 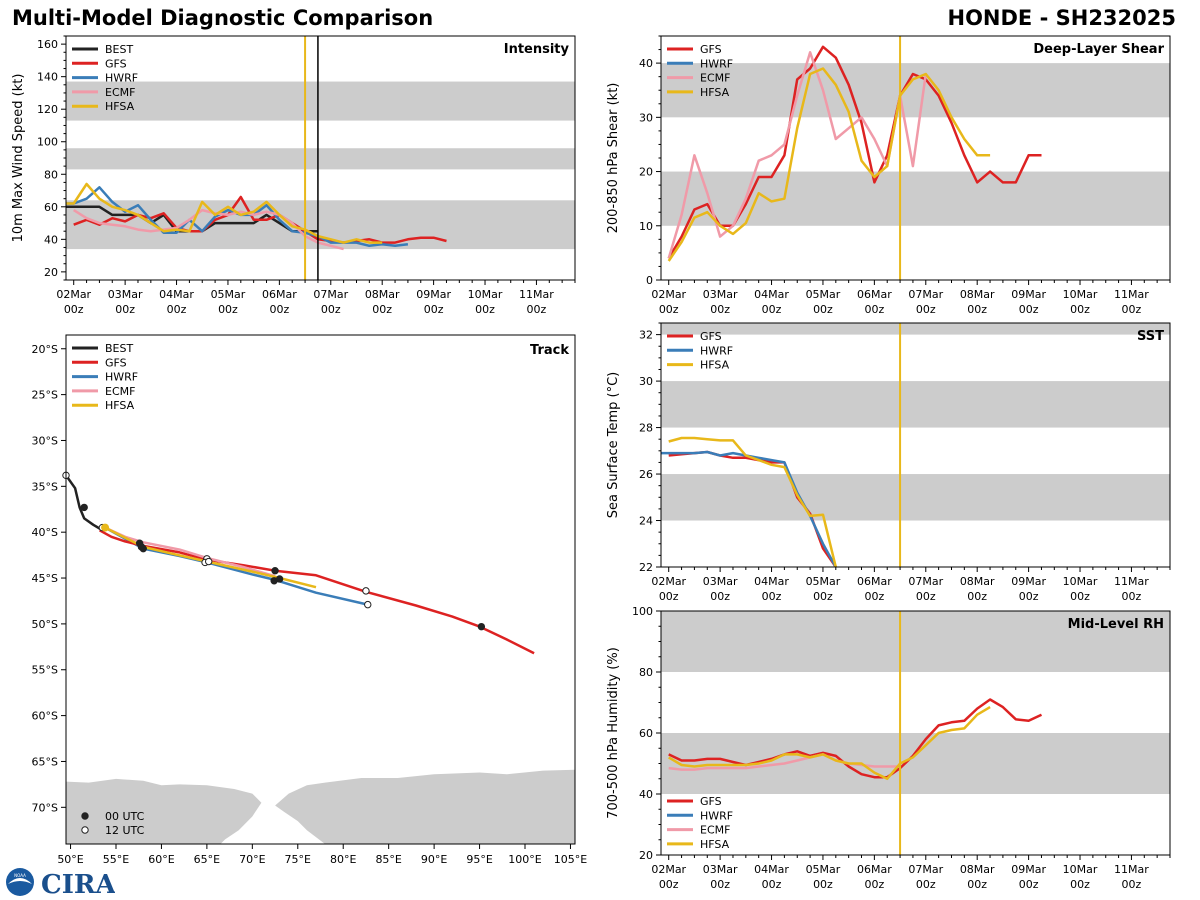 I want to click on sst-panel-title: SST, so click(x=1150, y=336).